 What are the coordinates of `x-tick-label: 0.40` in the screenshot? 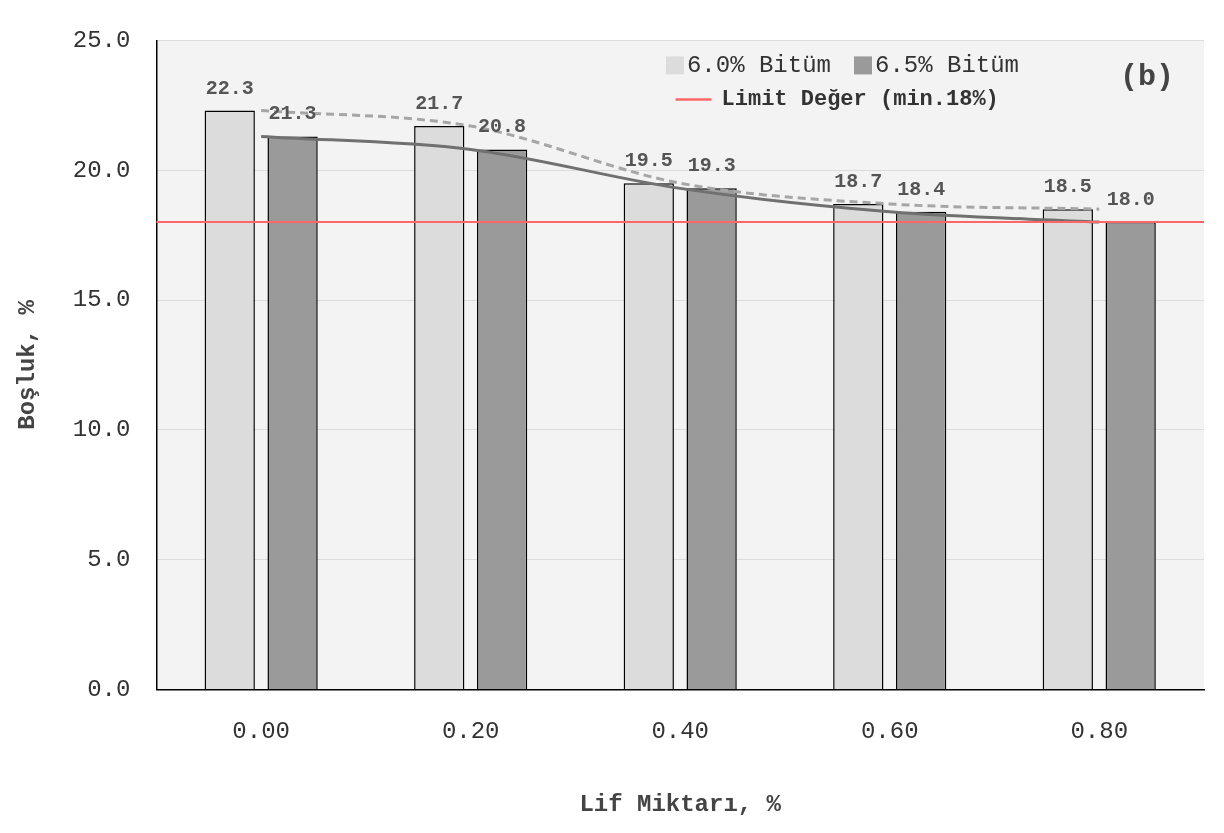 It's located at (680, 732).